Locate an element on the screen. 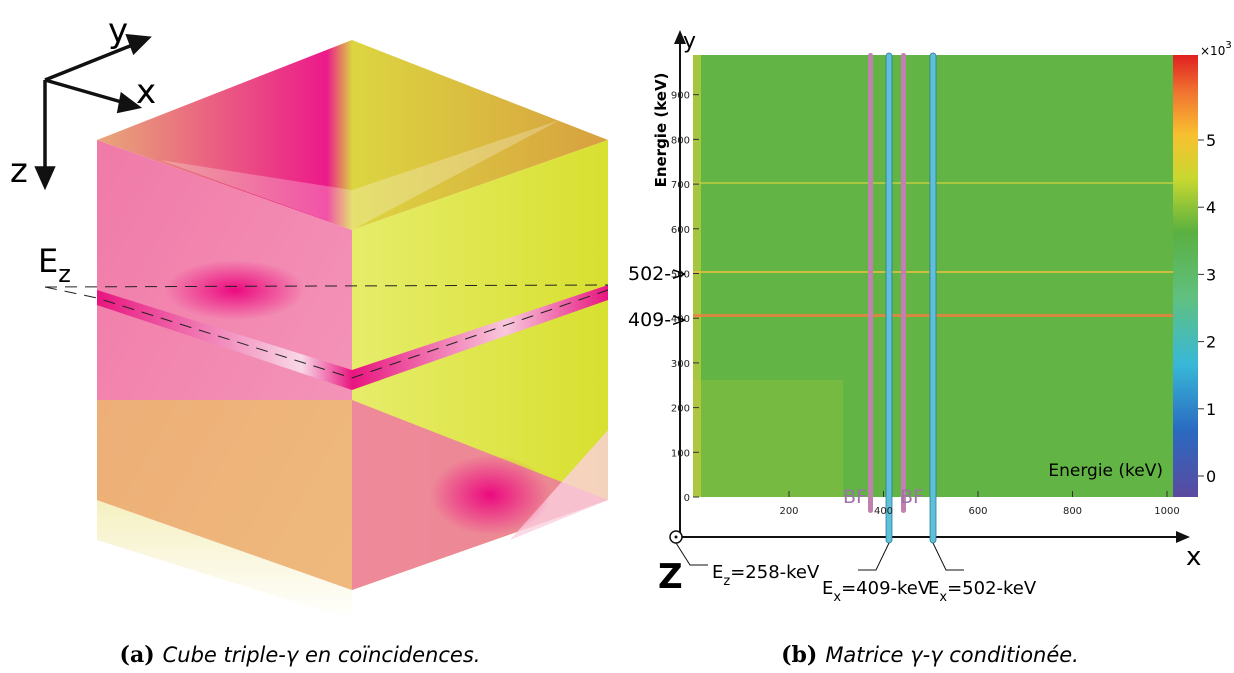 Image resolution: width=1234 pixels, height=673 pixels. gate-label: Ex=409-keV is located at coordinates (876, 591).